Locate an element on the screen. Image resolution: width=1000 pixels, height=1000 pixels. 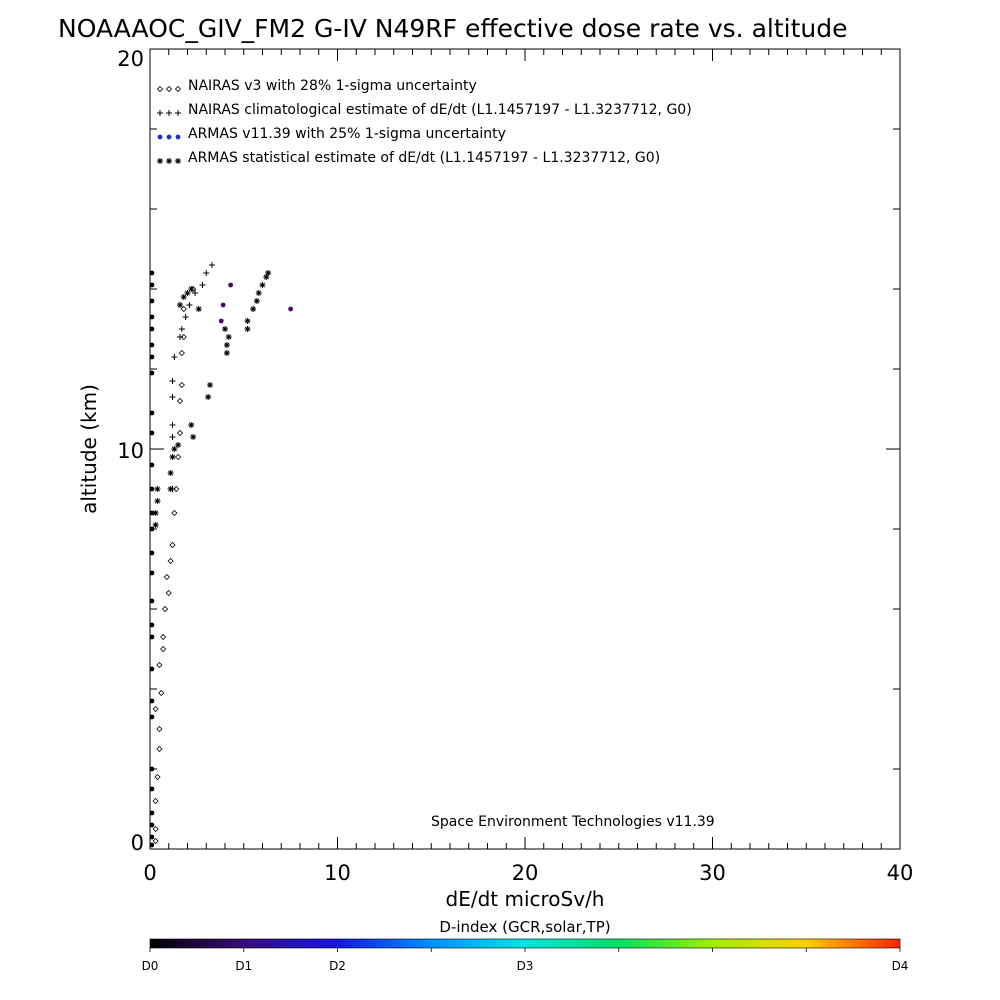
series-diamond is located at coordinates (174, 565).